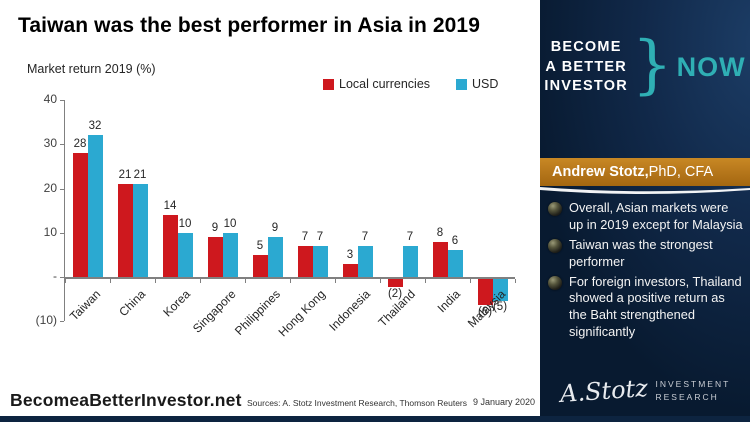 The height and width of the screenshot is (422, 750). I want to click on bar-usd-thailand, so click(410, 261).